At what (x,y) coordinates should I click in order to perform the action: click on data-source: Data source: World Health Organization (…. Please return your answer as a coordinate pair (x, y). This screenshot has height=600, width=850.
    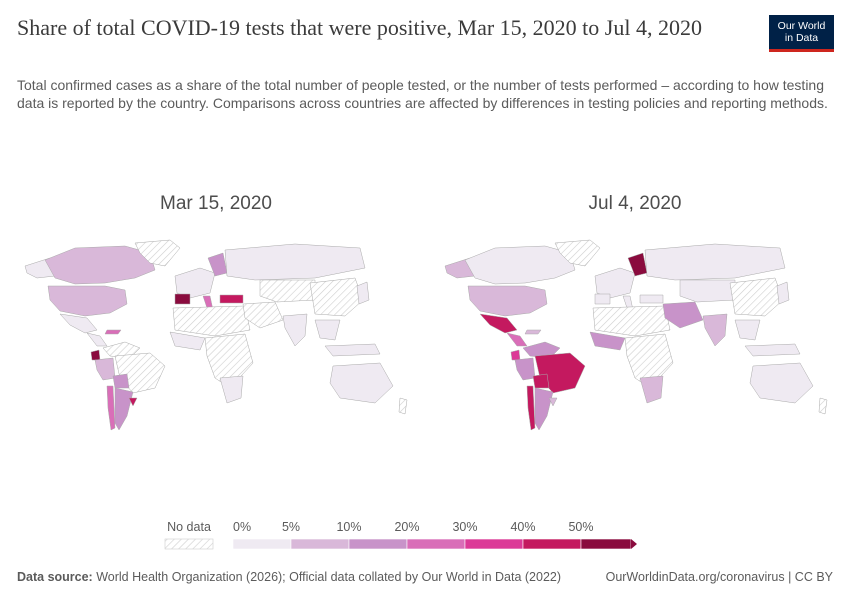
    Looking at the image, I should click on (289, 577).